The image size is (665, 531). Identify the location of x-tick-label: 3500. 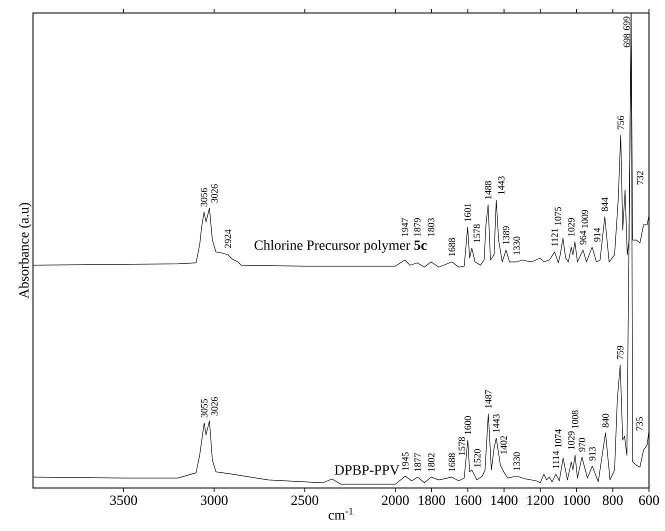
(124, 500).